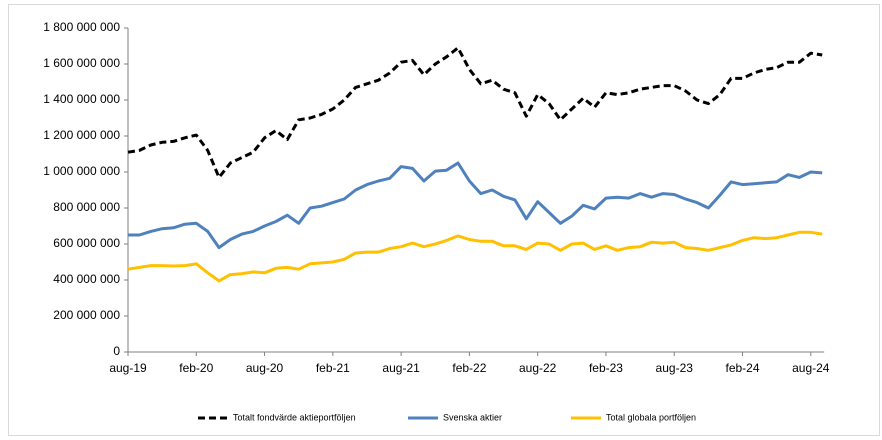 This screenshot has width=882, height=440. I want to click on y-tick-label: 0, so click(116, 351).